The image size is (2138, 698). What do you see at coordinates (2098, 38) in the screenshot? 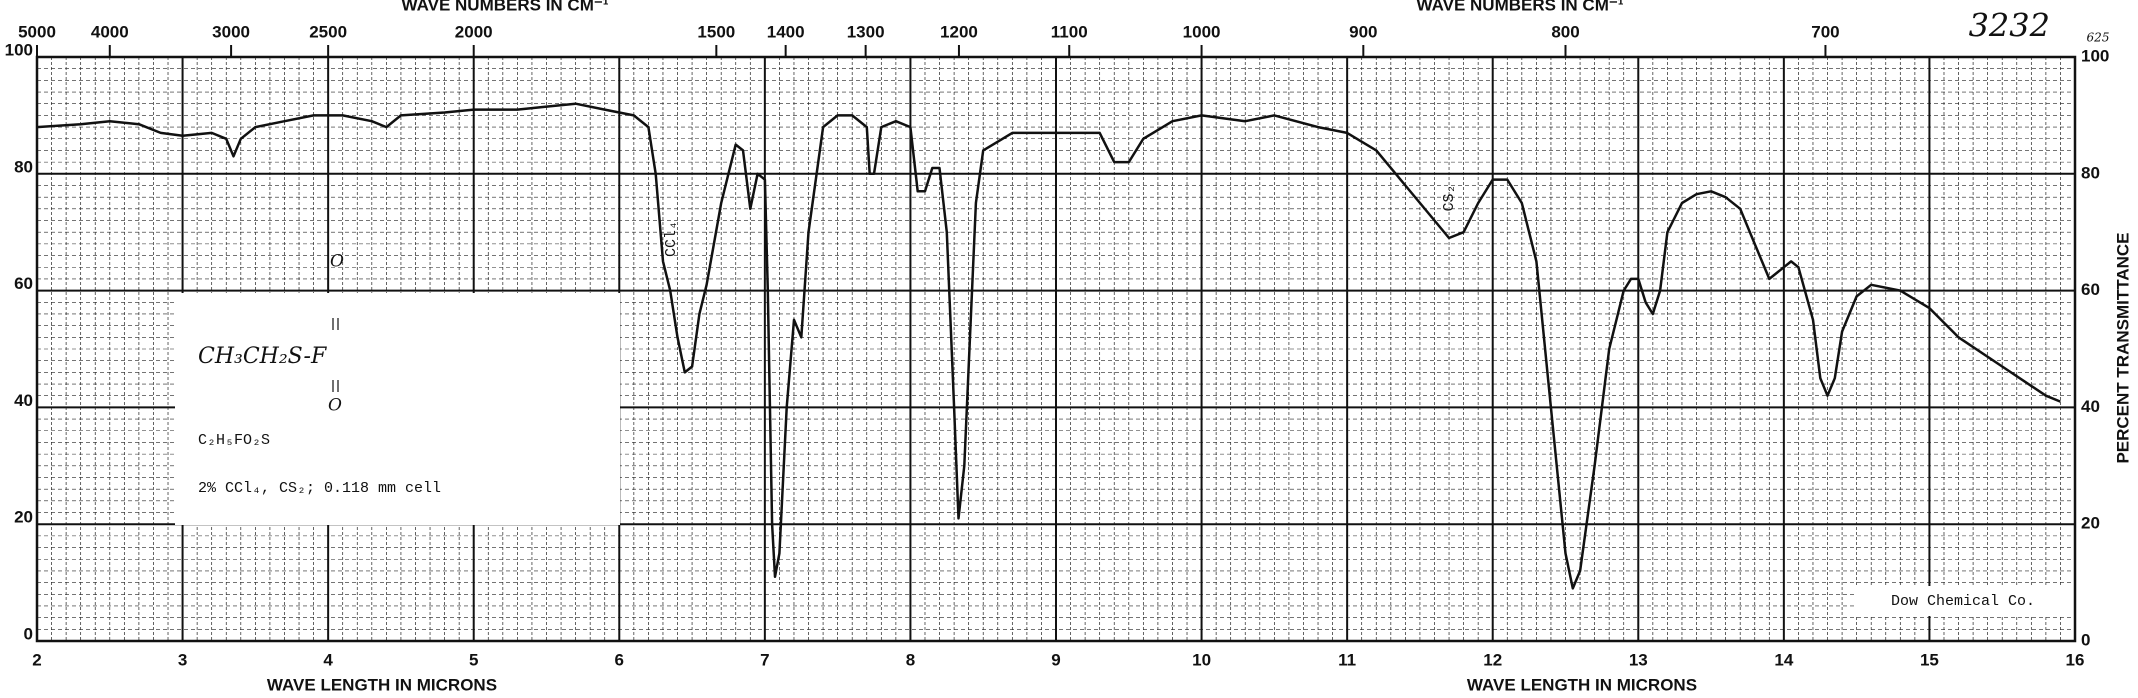
I see `sub-number: 625` at bounding box center [2098, 38].